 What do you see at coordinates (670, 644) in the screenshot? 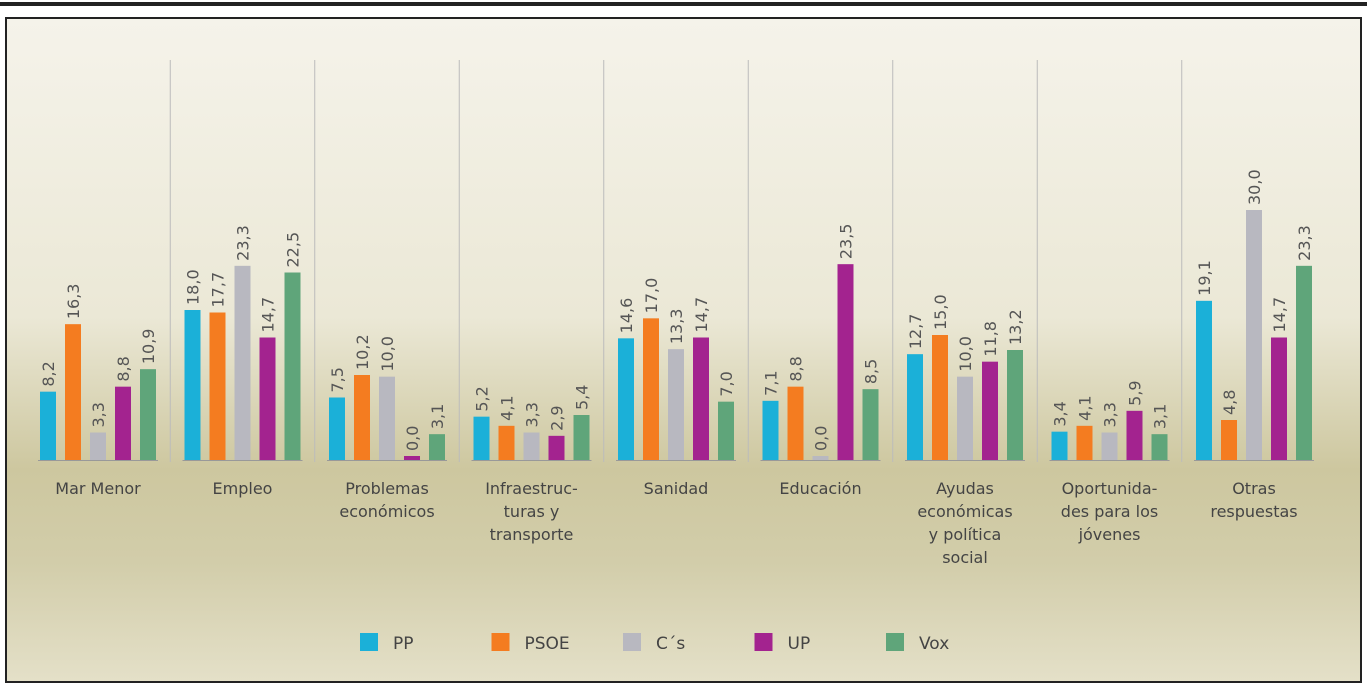
I see `legend-label: C´s` at bounding box center [670, 644].